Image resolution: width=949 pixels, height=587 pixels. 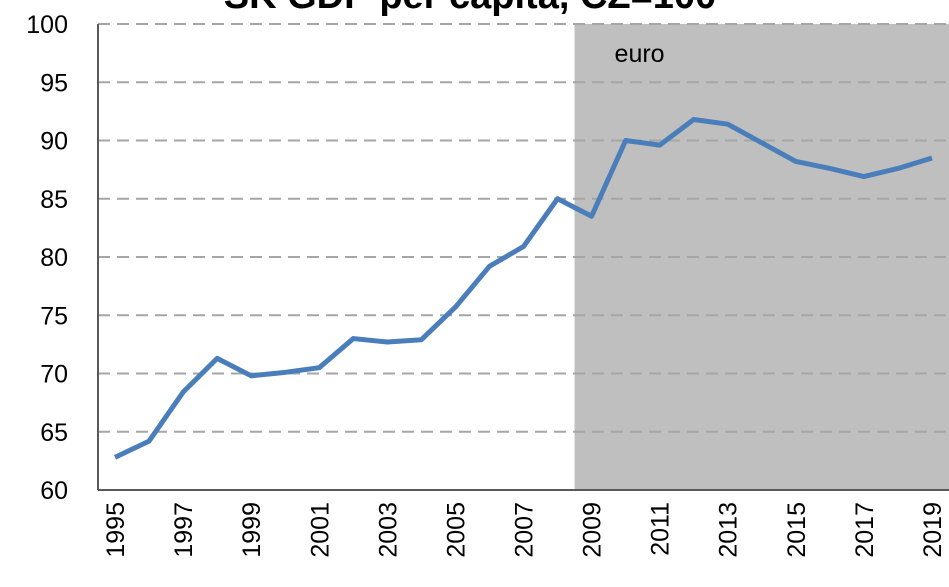 I want to click on x-tick-label: 1997, so click(x=184, y=530).